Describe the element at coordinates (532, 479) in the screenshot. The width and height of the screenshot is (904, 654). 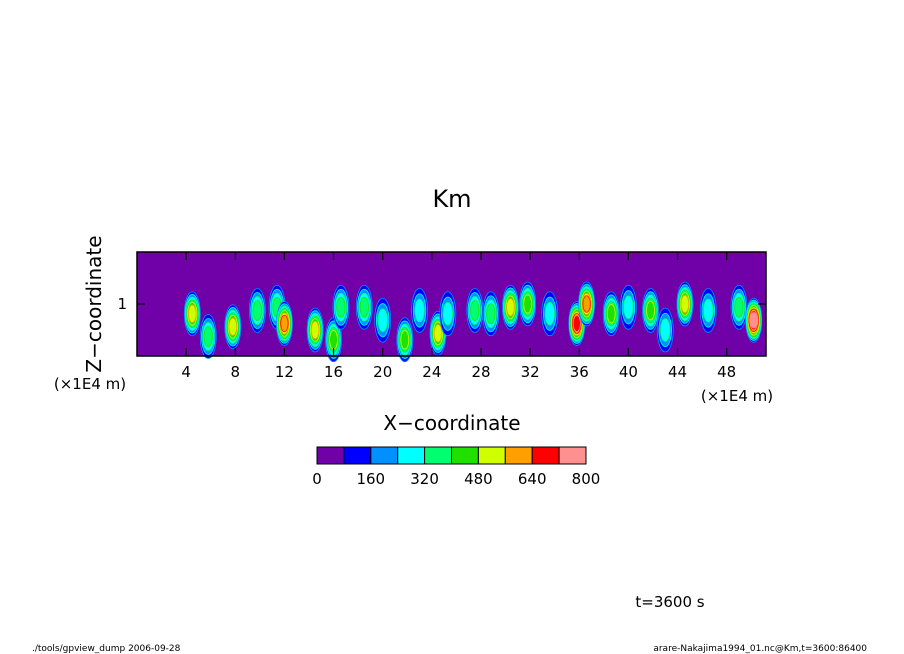
I see `colorbar-tick-label: 640` at that location.